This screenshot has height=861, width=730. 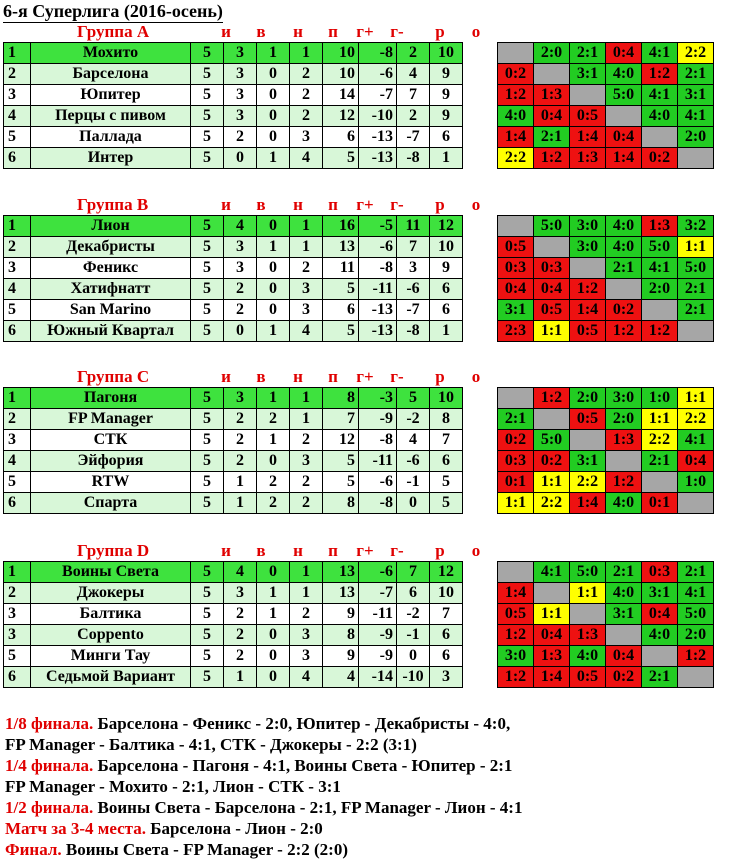 What do you see at coordinates (515, 656) in the screenshot?
I see `matrix-score-cell: 3:0` at bounding box center [515, 656].